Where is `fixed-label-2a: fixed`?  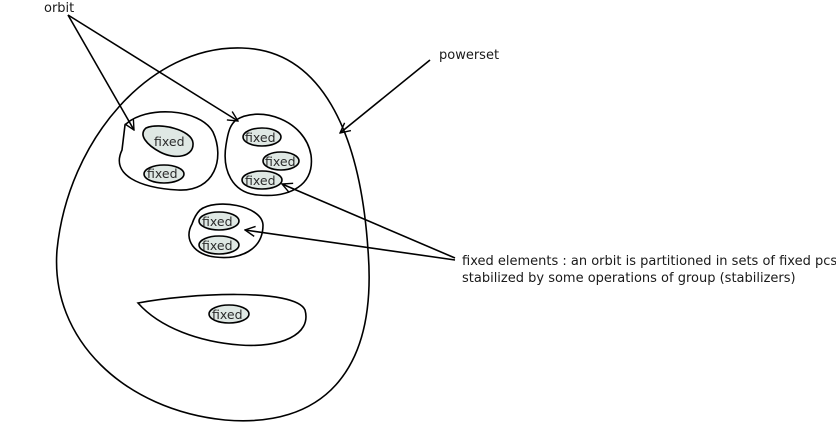 fixed-label-2a: fixed is located at coordinates (260, 137).